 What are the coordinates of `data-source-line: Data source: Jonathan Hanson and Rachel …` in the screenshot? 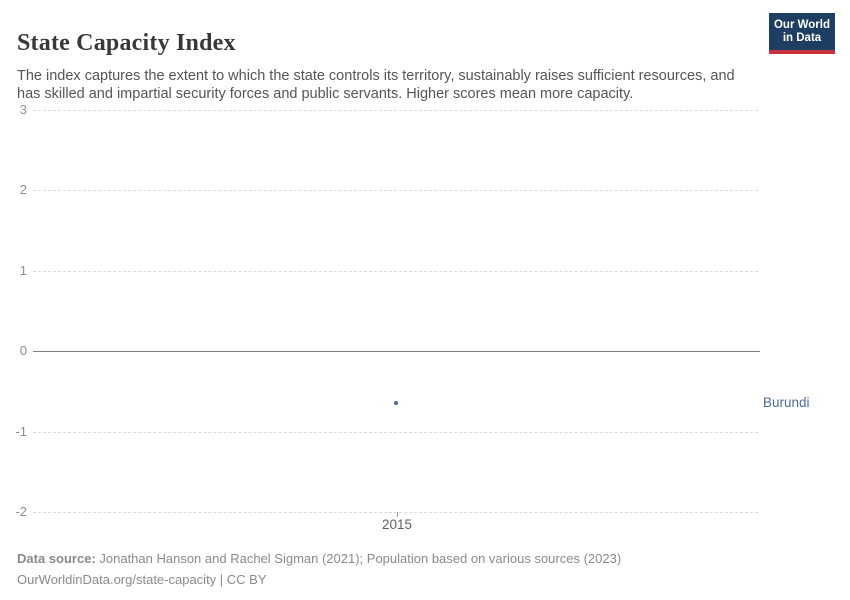 It's located at (319, 558).